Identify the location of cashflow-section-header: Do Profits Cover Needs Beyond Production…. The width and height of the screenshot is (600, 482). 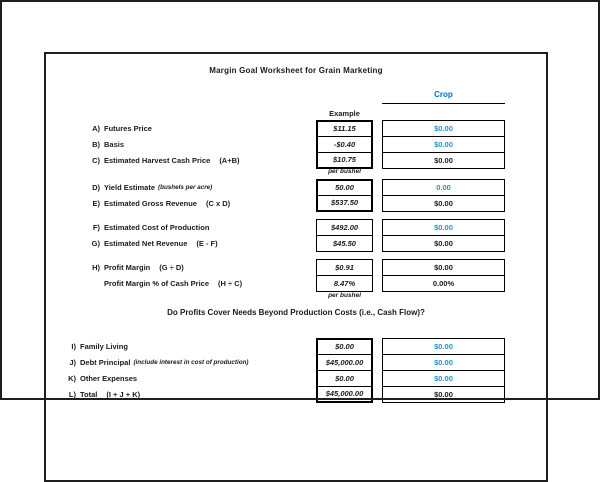
(296, 312).